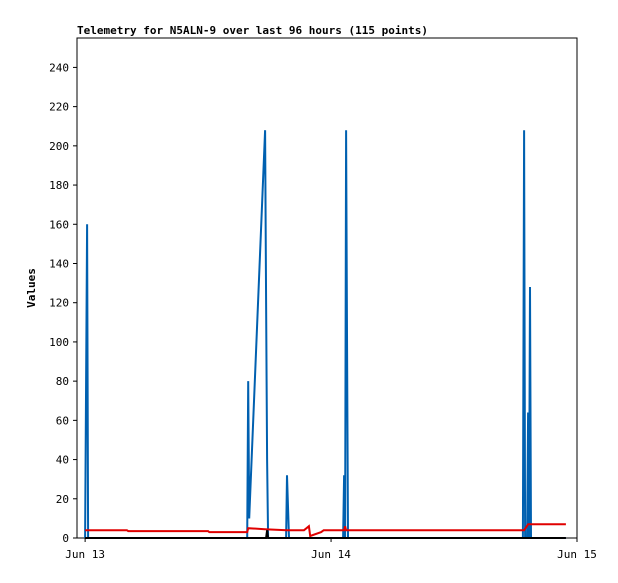 The width and height of the screenshot is (618, 583). Describe the element at coordinates (62, 499) in the screenshot. I see `y-tick-label: 20` at that location.